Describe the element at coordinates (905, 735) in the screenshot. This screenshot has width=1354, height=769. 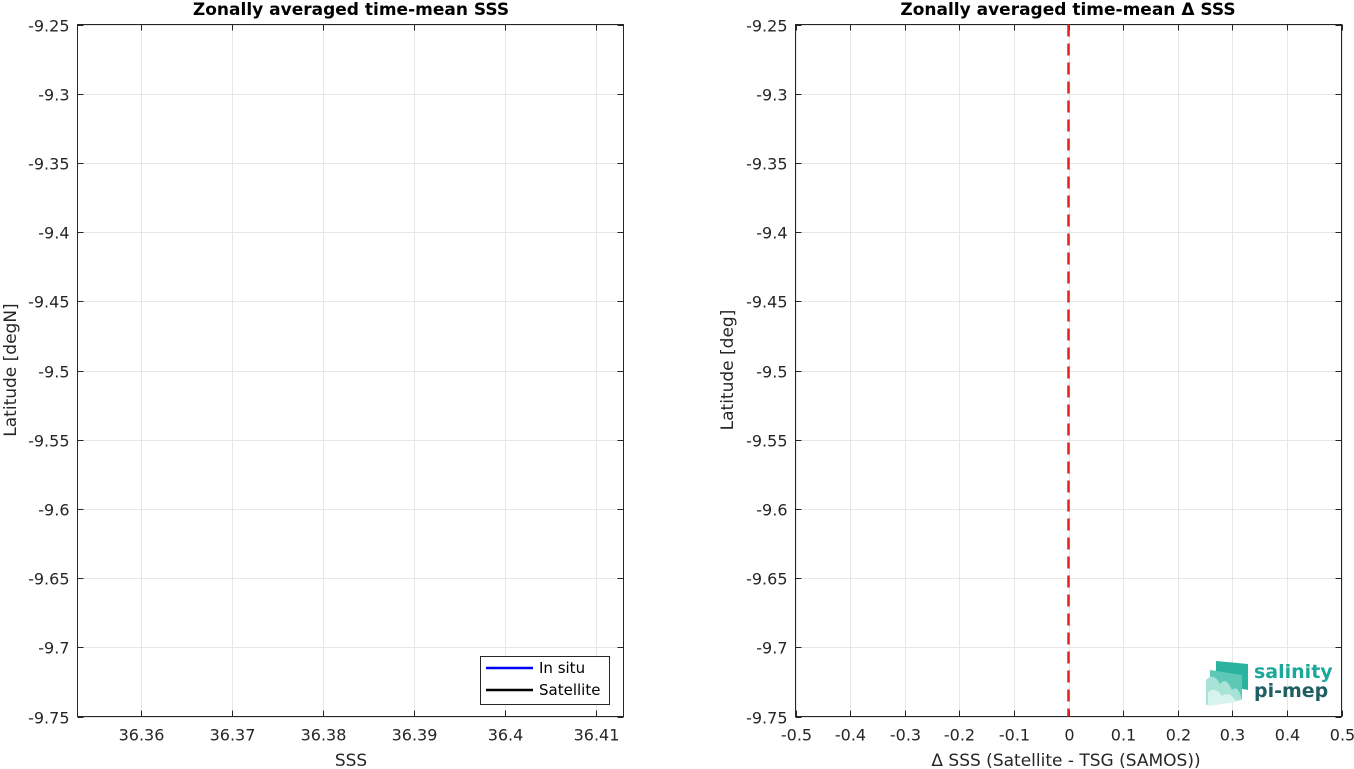
I see `right-x-tick-label: -0.3` at that location.